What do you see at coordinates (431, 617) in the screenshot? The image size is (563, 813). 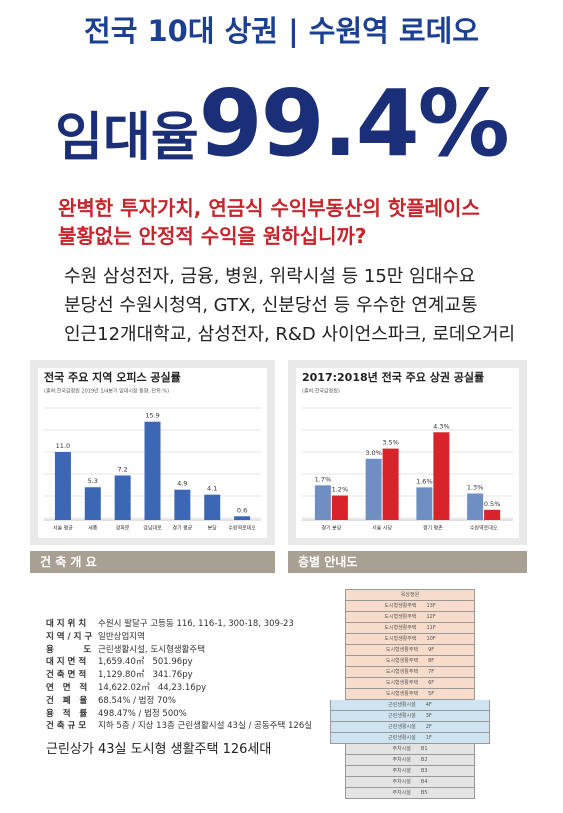 I see `floor-level: 12F` at bounding box center [431, 617].